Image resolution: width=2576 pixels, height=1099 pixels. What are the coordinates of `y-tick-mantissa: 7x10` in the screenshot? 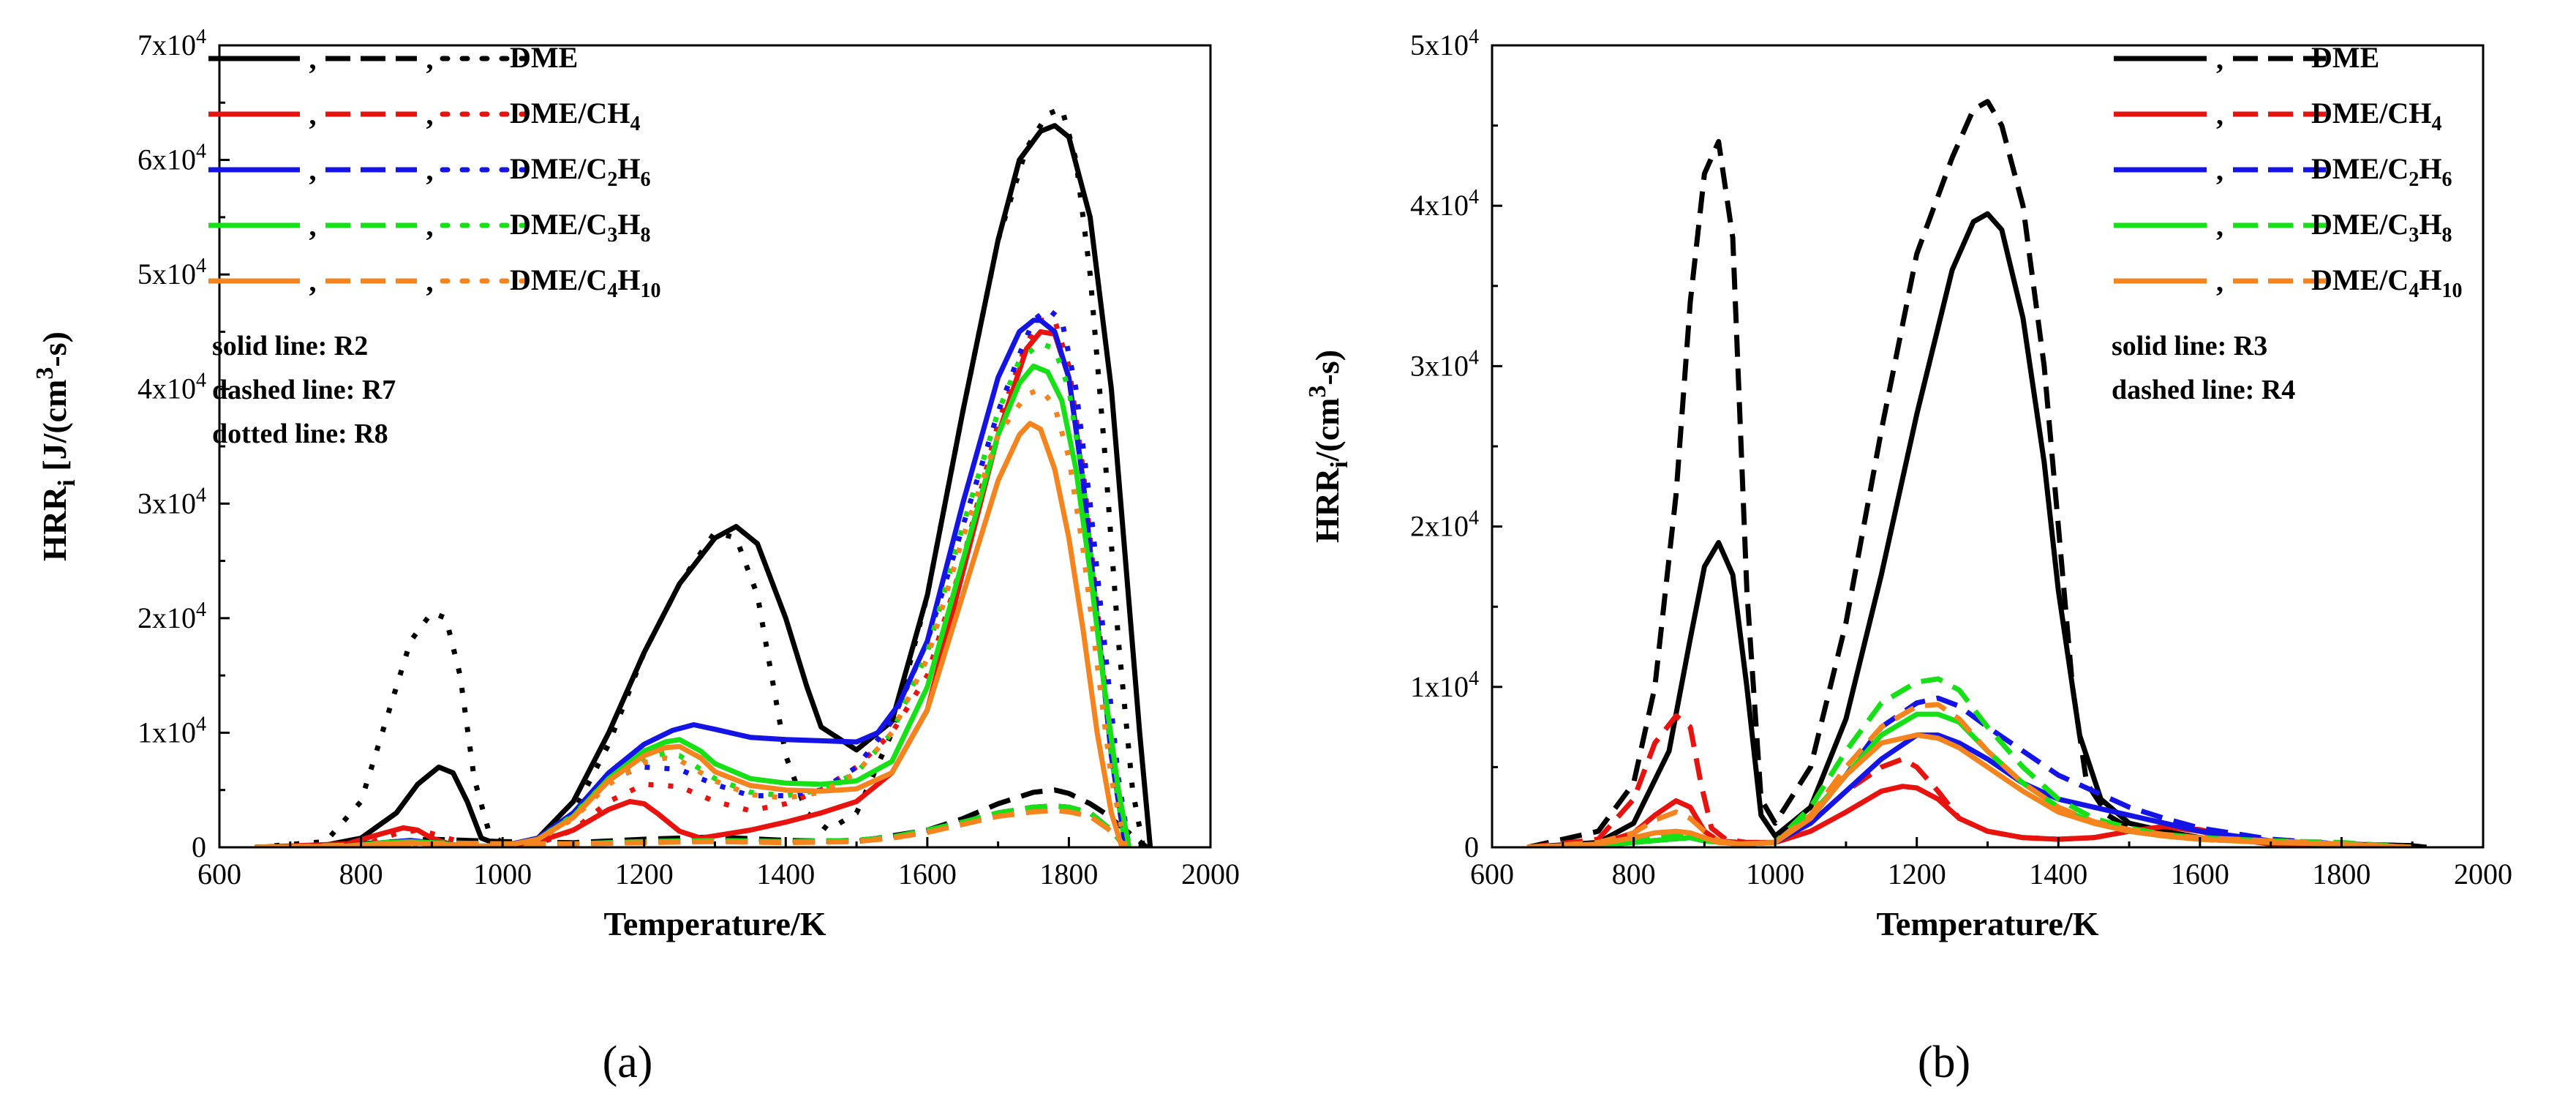 It's located at (167, 45).